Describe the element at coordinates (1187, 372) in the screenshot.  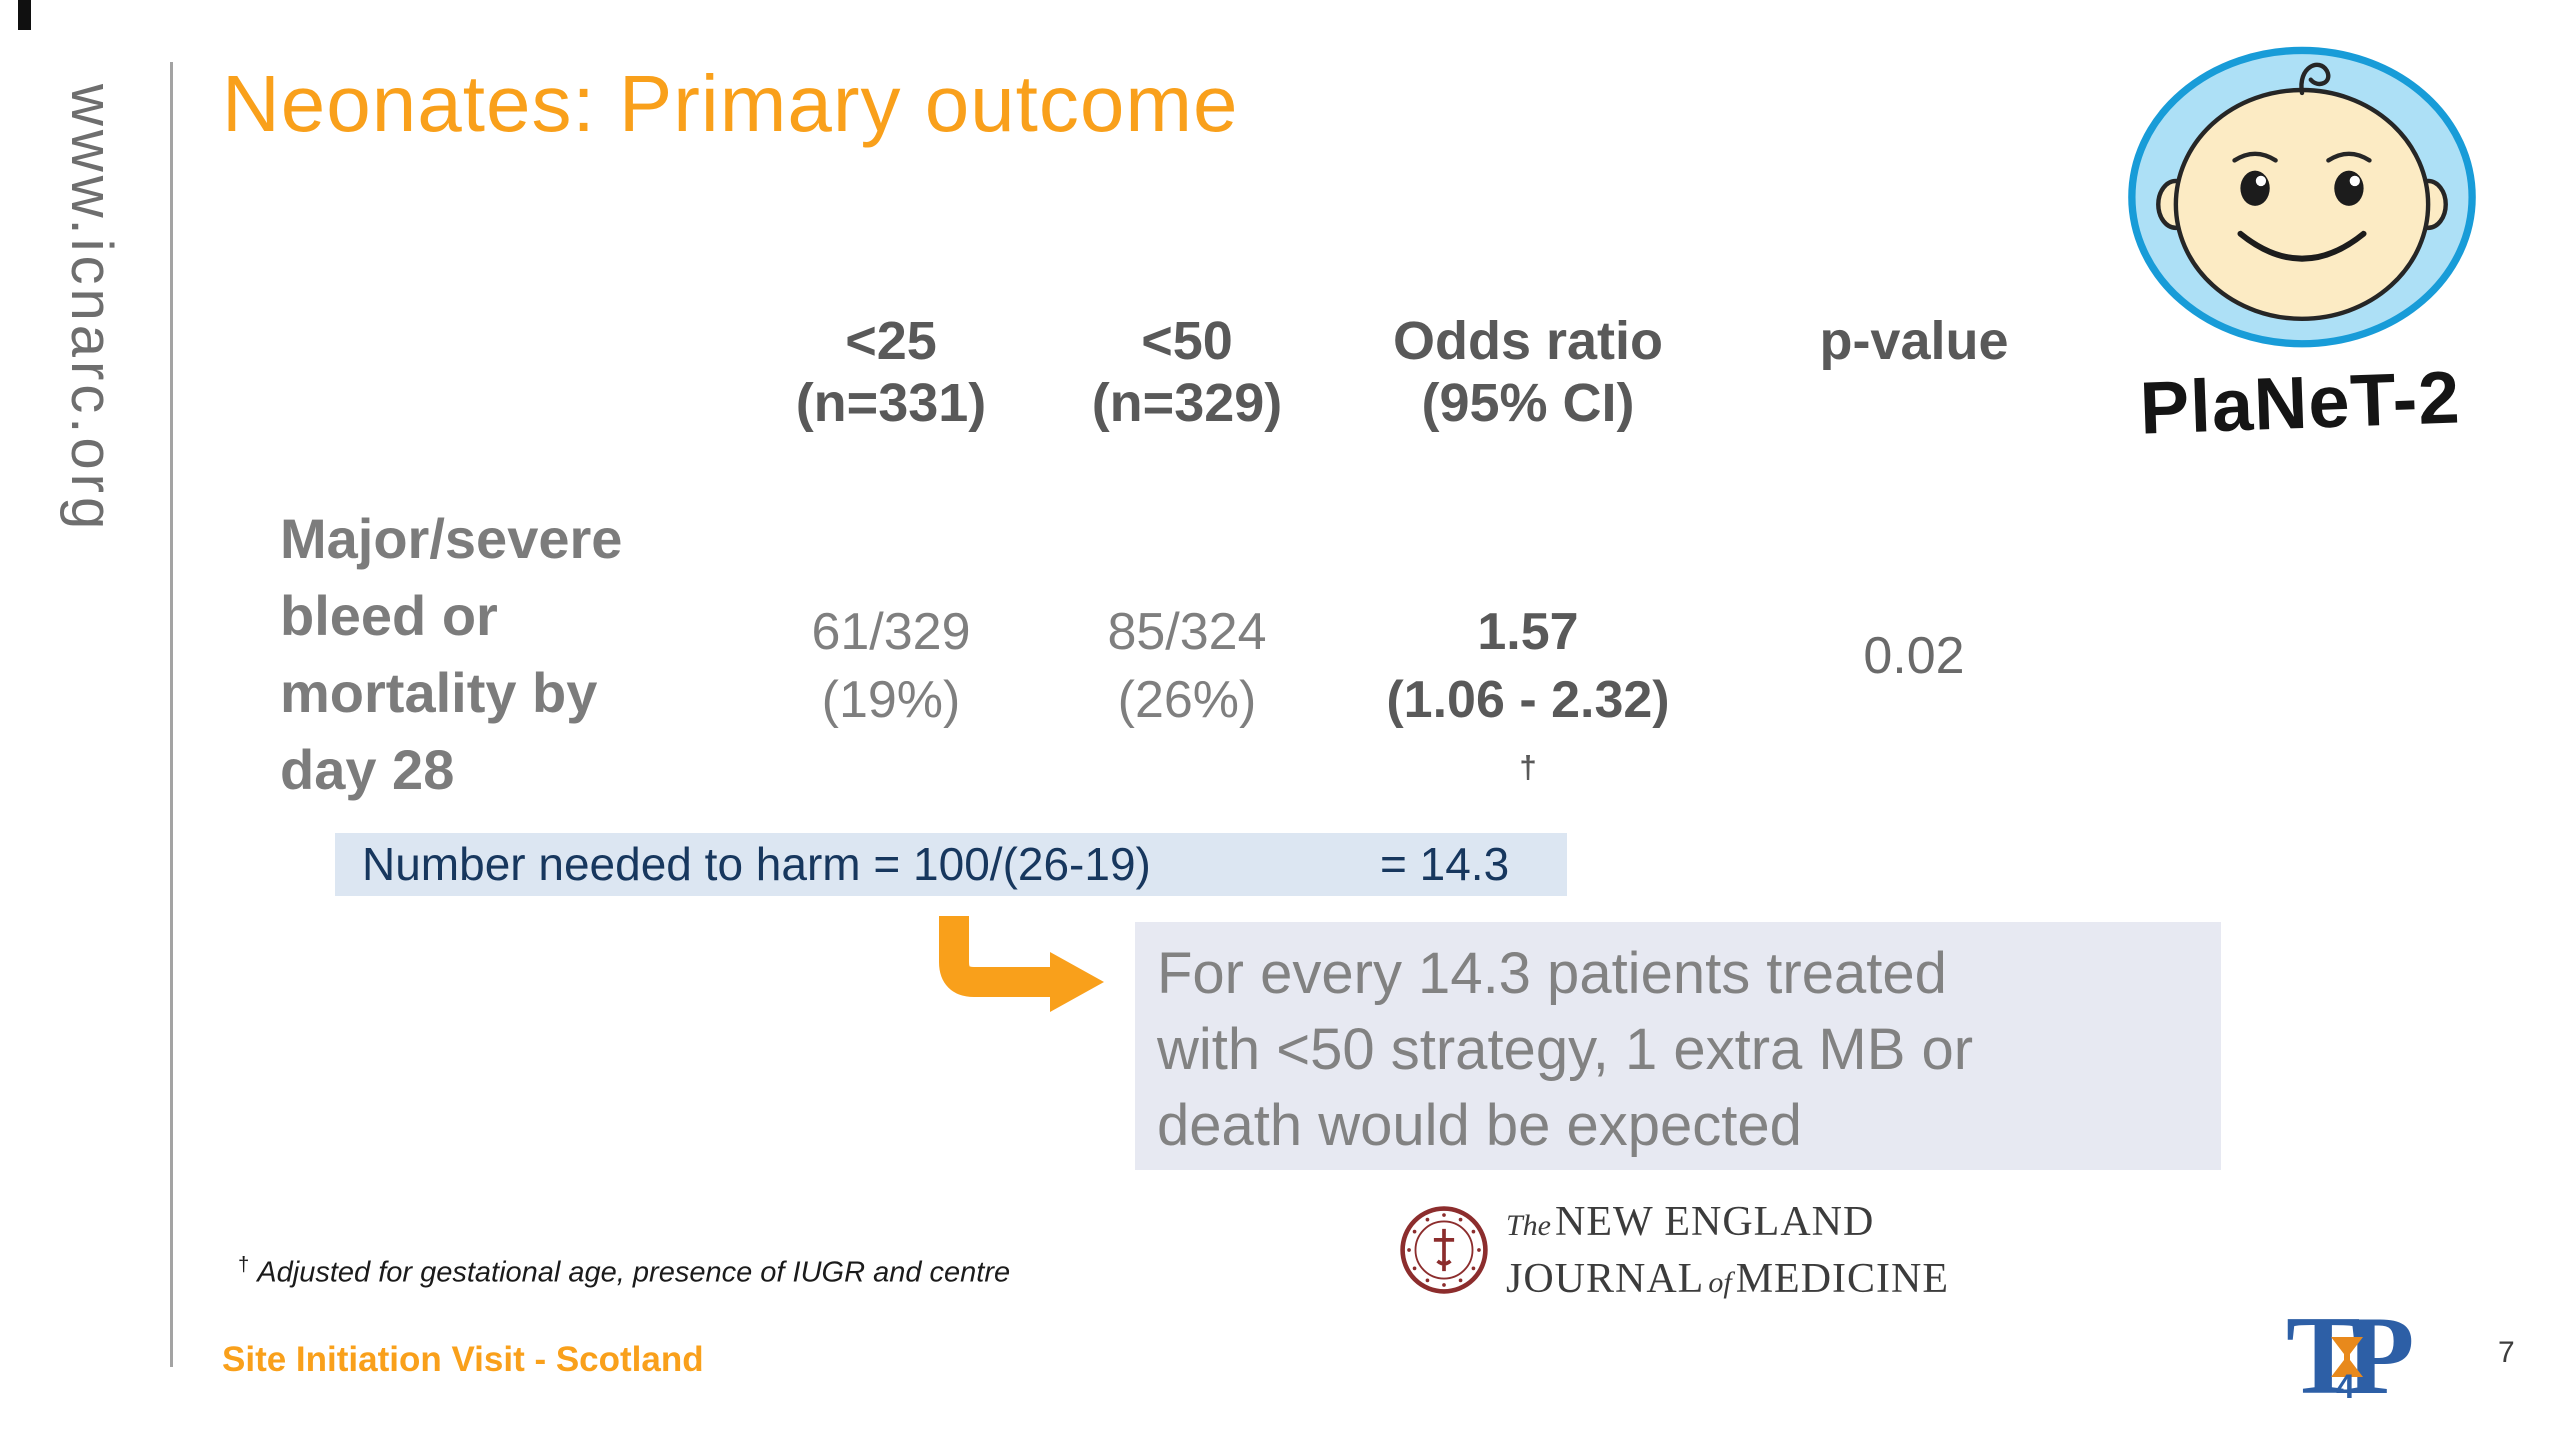
I see `column-header-lt50: <50 (n=329)` at that location.